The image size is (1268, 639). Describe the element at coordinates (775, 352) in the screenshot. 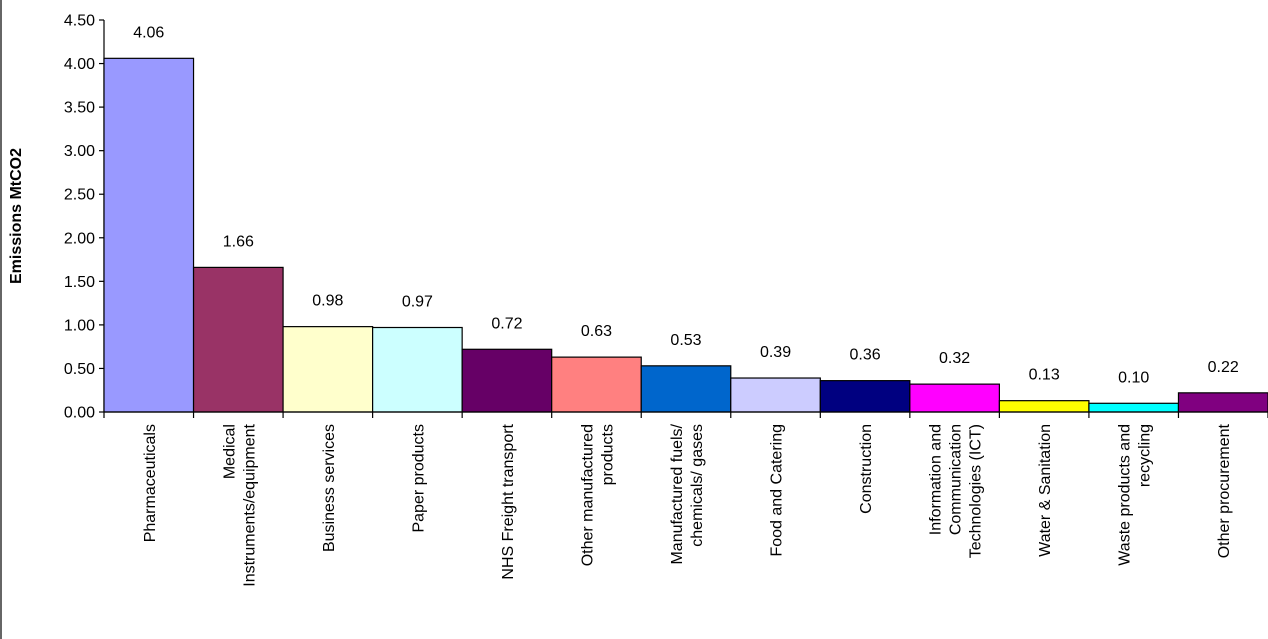

I see `data-label: 0.39` at that location.